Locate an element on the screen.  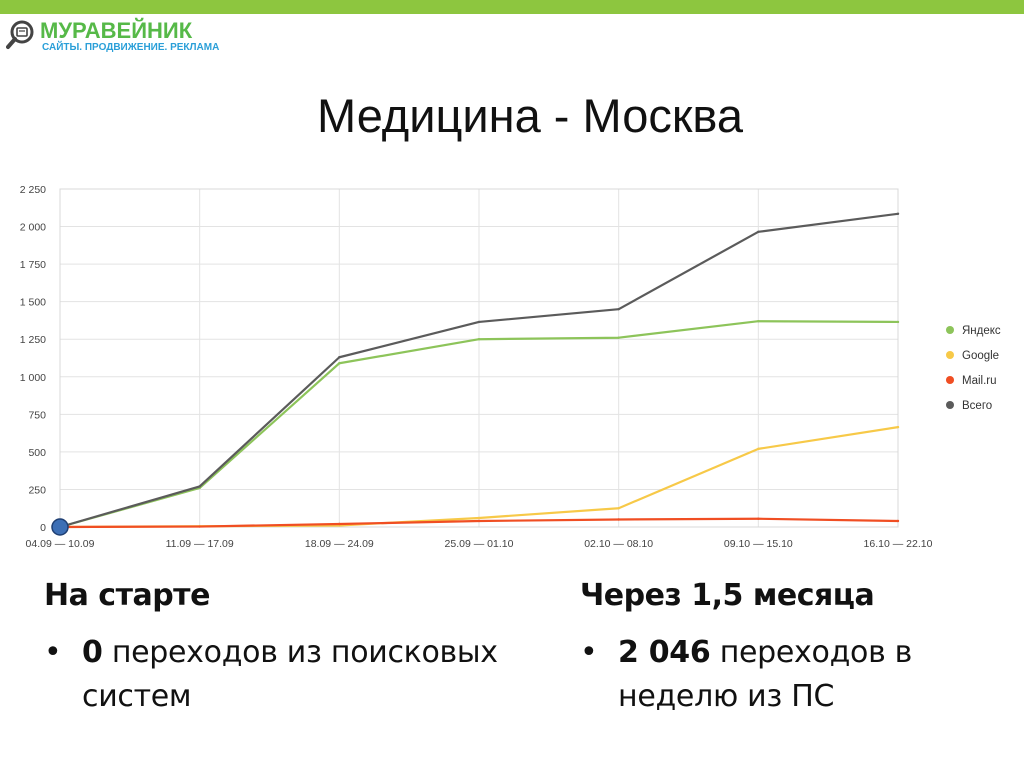
after-text: переходов в неделю из ПС is located at coordinates (765, 674).